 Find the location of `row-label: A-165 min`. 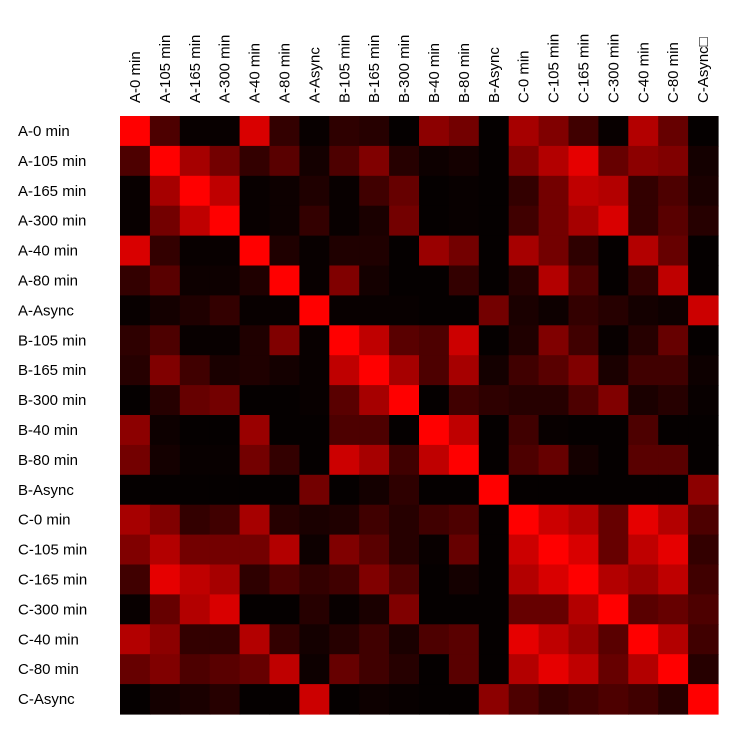

row-label: A-165 min is located at coordinates (52, 191).